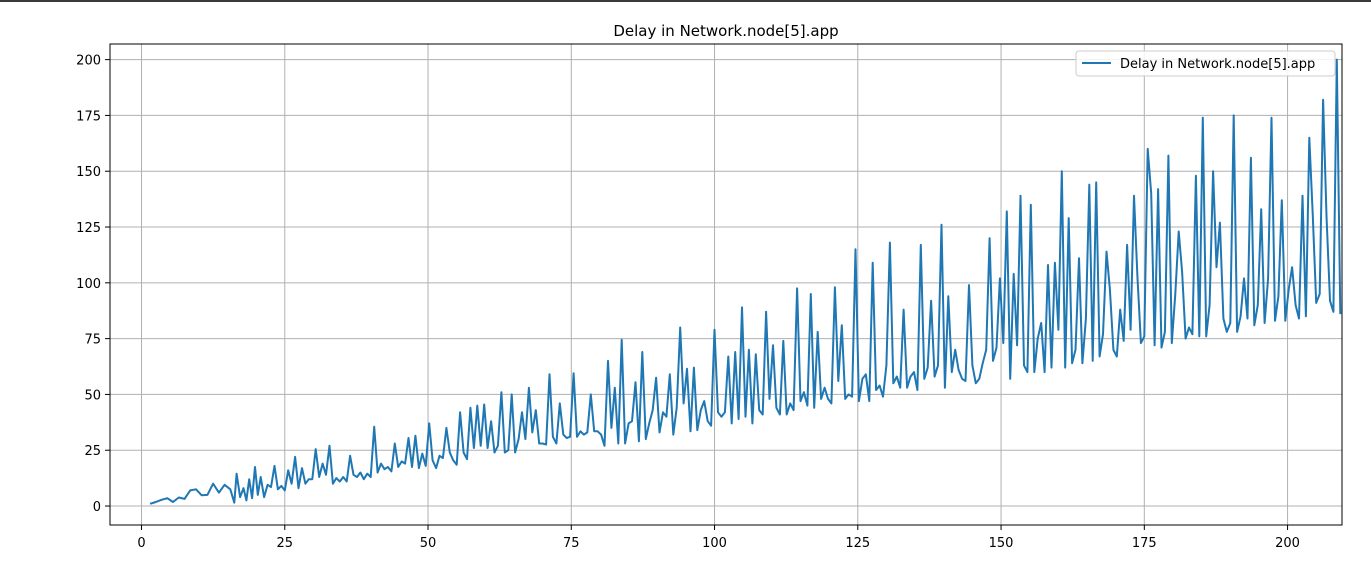 The width and height of the screenshot is (1371, 569). What do you see at coordinates (141, 543) in the screenshot?
I see `x-tick-label: 0` at bounding box center [141, 543].